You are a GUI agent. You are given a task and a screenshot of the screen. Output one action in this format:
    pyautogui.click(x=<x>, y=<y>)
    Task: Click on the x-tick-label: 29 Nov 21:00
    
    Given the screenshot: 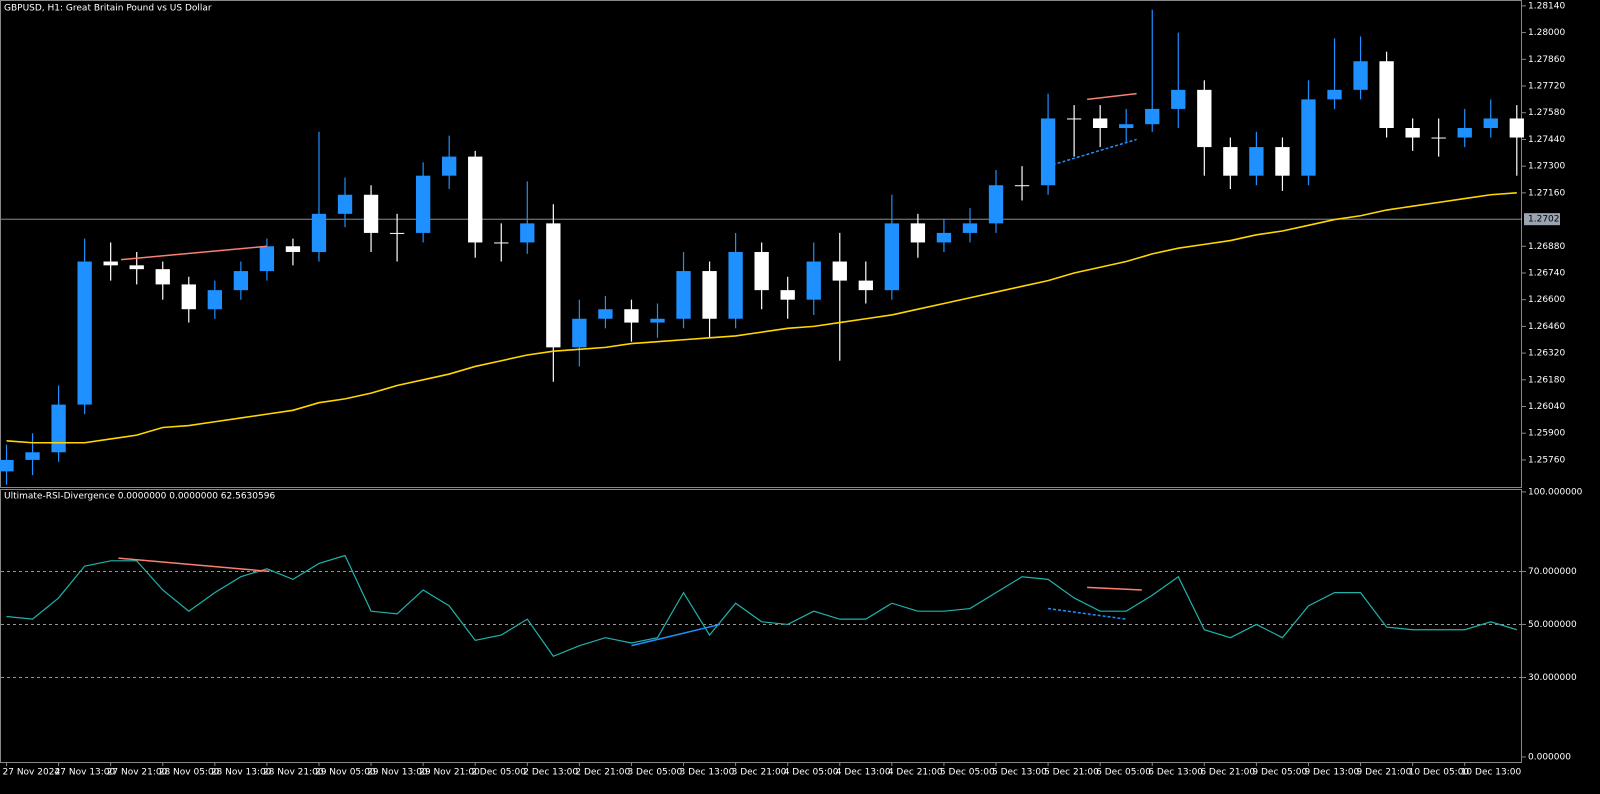 What is the action you would take?
    pyautogui.click(x=449, y=773)
    